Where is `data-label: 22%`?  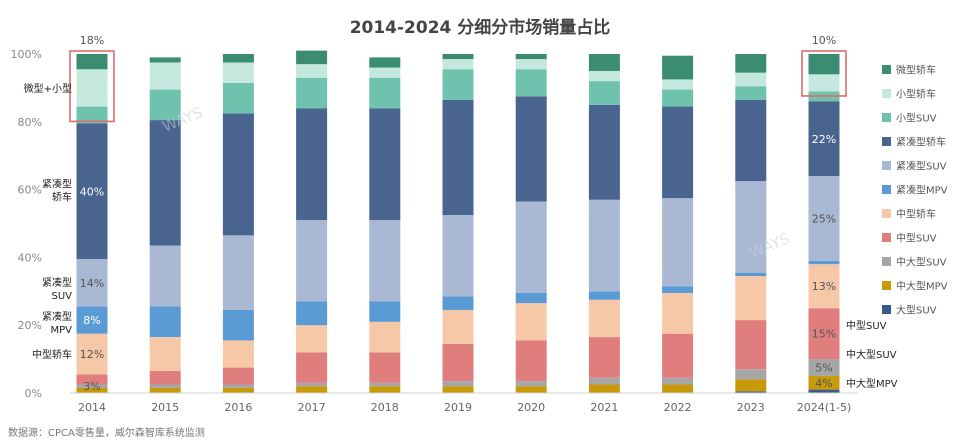
data-label: 22% is located at coordinates (824, 139).